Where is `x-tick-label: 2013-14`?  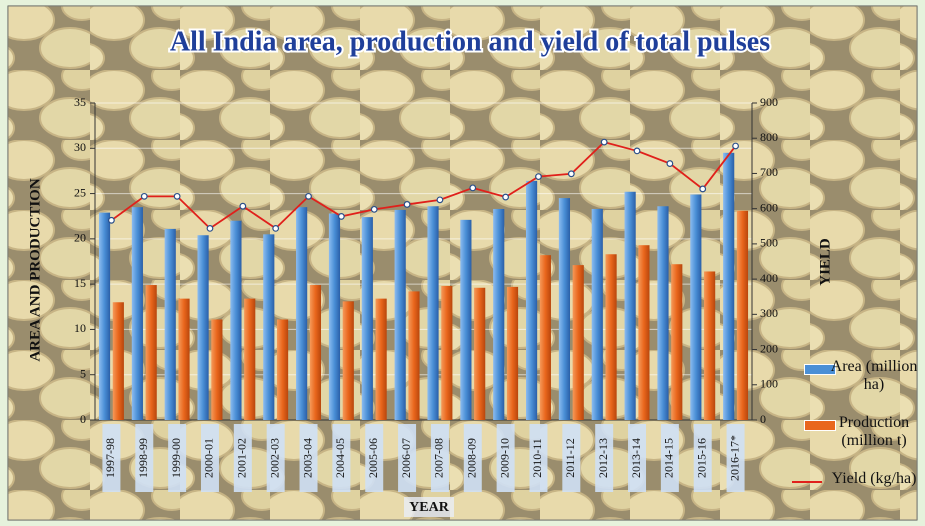 x-tick-label: 2013-14 is located at coordinates (636, 458).